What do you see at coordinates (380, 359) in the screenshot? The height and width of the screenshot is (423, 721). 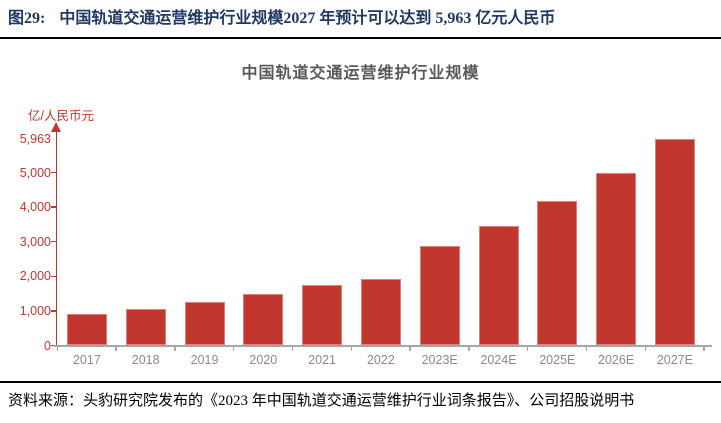 I see `x-label-2022: 2022` at bounding box center [380, 359].